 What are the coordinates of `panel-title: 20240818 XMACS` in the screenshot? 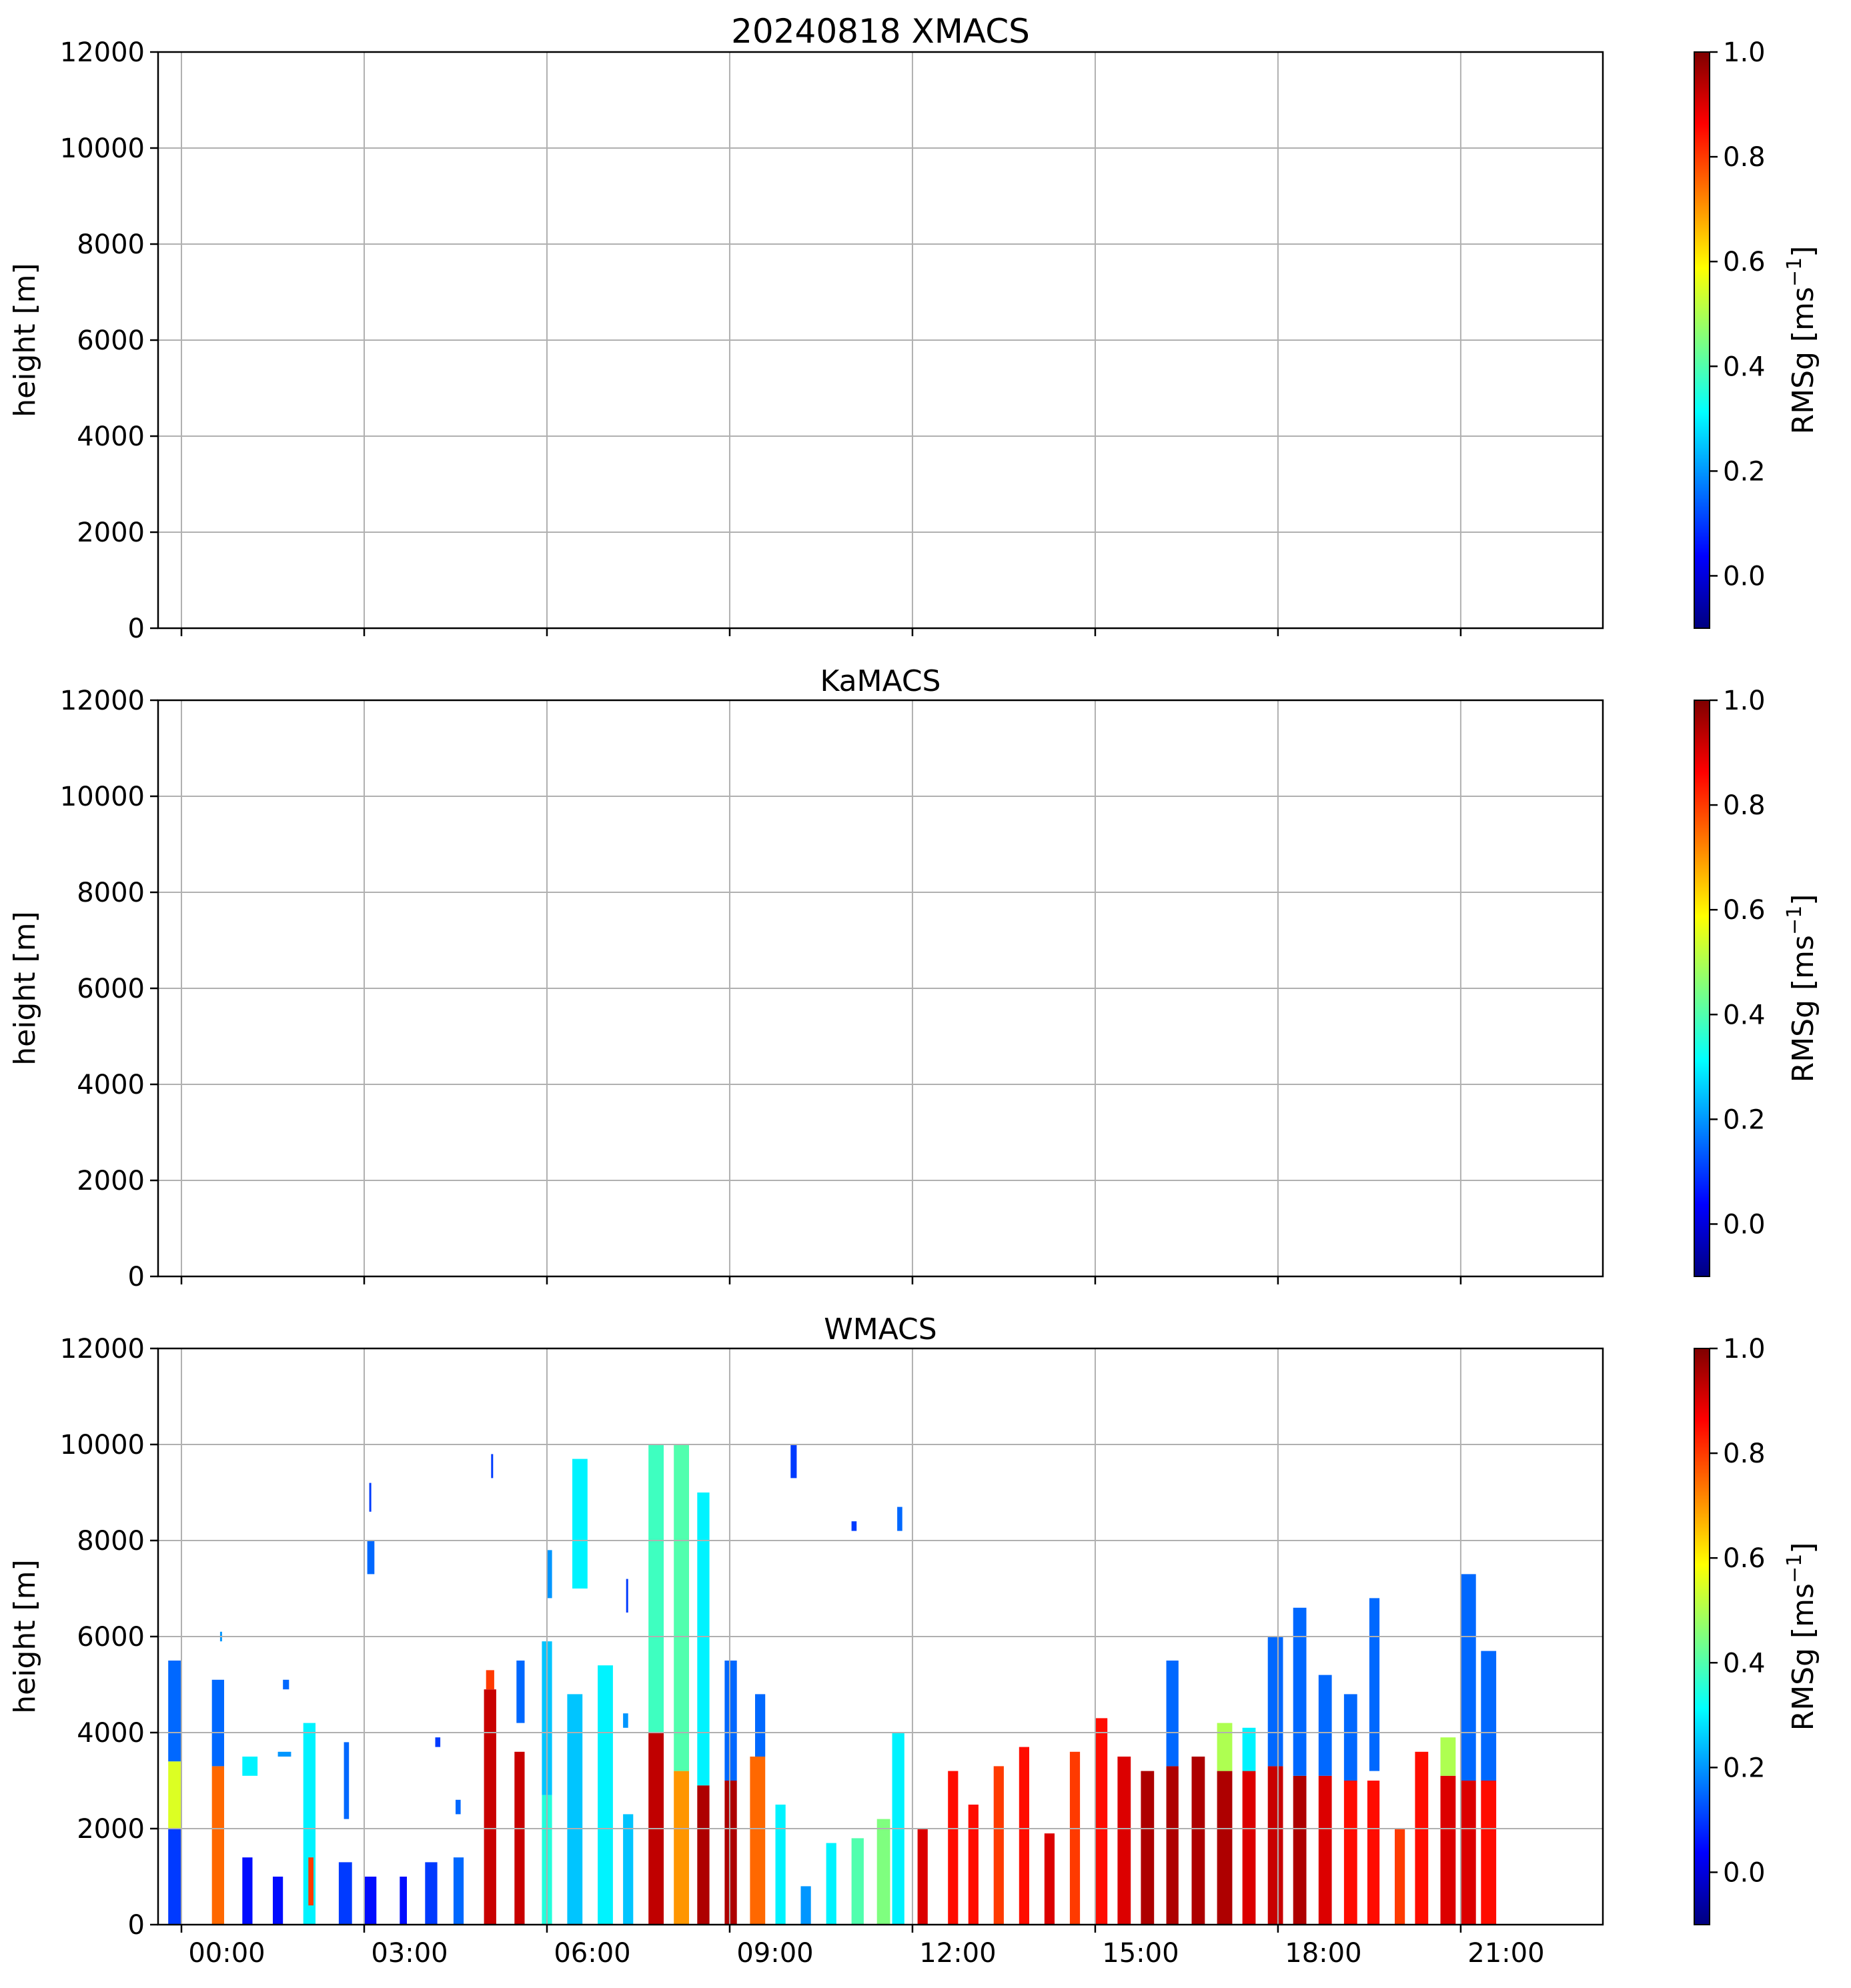 It's located at (880, 31).